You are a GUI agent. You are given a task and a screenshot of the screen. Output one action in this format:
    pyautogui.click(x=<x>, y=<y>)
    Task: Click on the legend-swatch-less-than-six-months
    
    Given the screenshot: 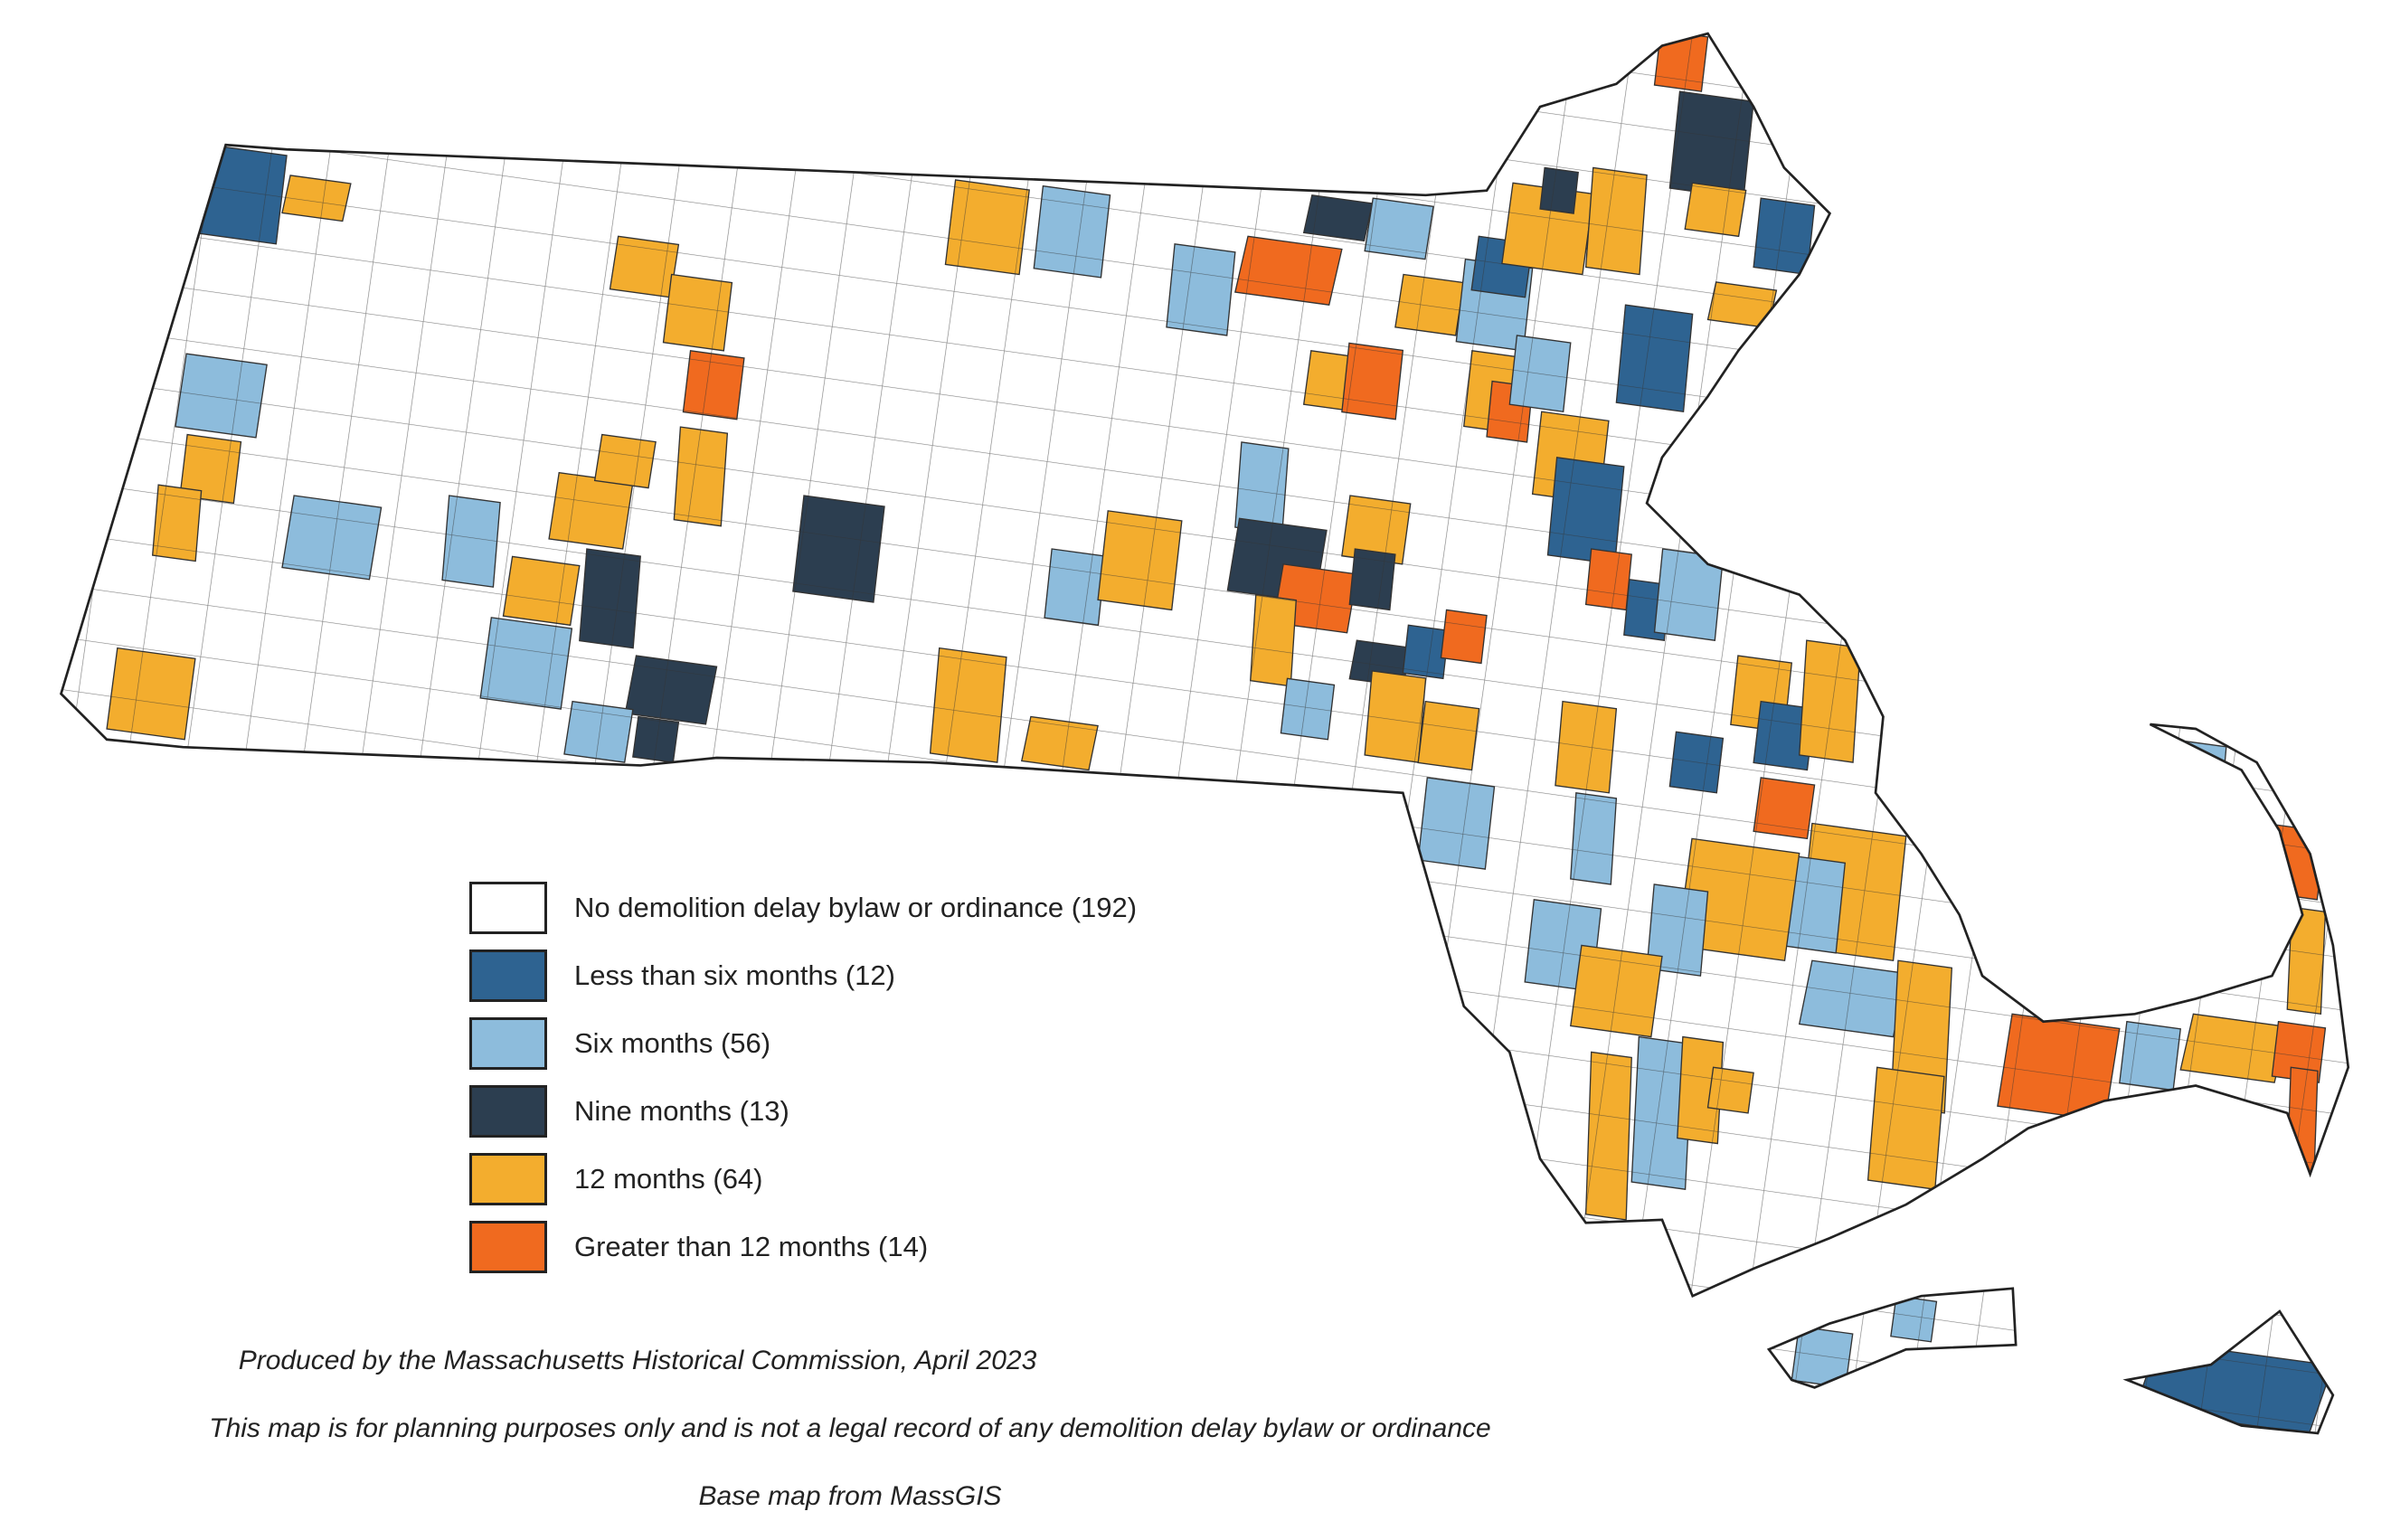 What is the action you would take?
    pyautogui.click(x=508, y=975)
    